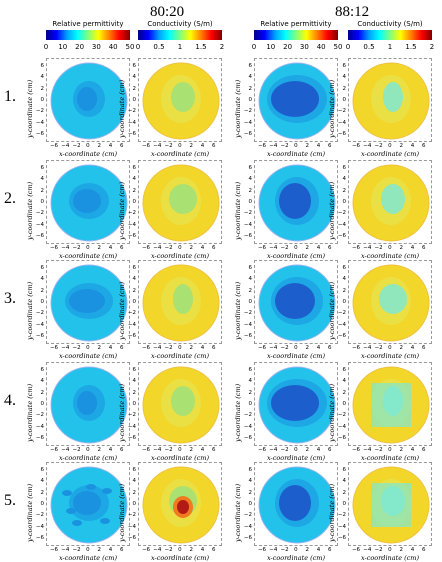 The image size is (442, 562). Describe the element at coordinates (88, 504) in the screenshot. I see `permittivity-map-row5-col1` at that location.